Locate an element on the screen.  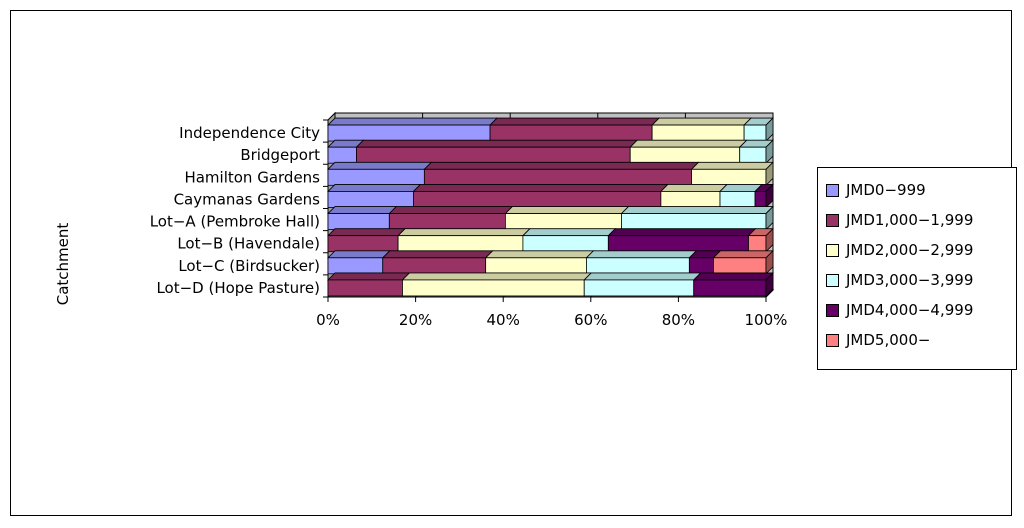
x-tick-label: 40% is located at coordinates (503, 320).